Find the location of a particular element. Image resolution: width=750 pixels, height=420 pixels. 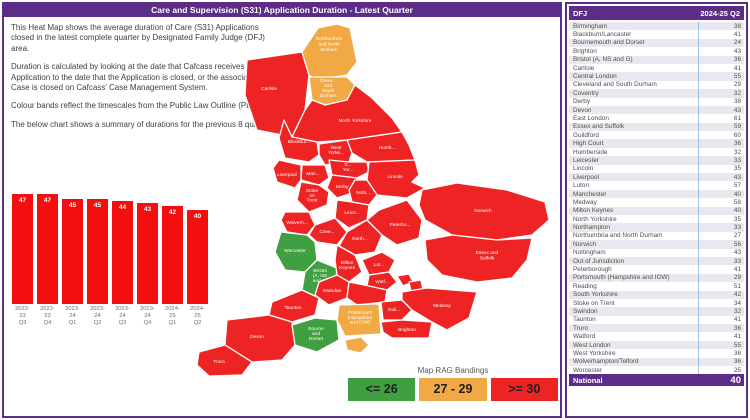

dfj-value: 35 is located at coordinates (721, 219).